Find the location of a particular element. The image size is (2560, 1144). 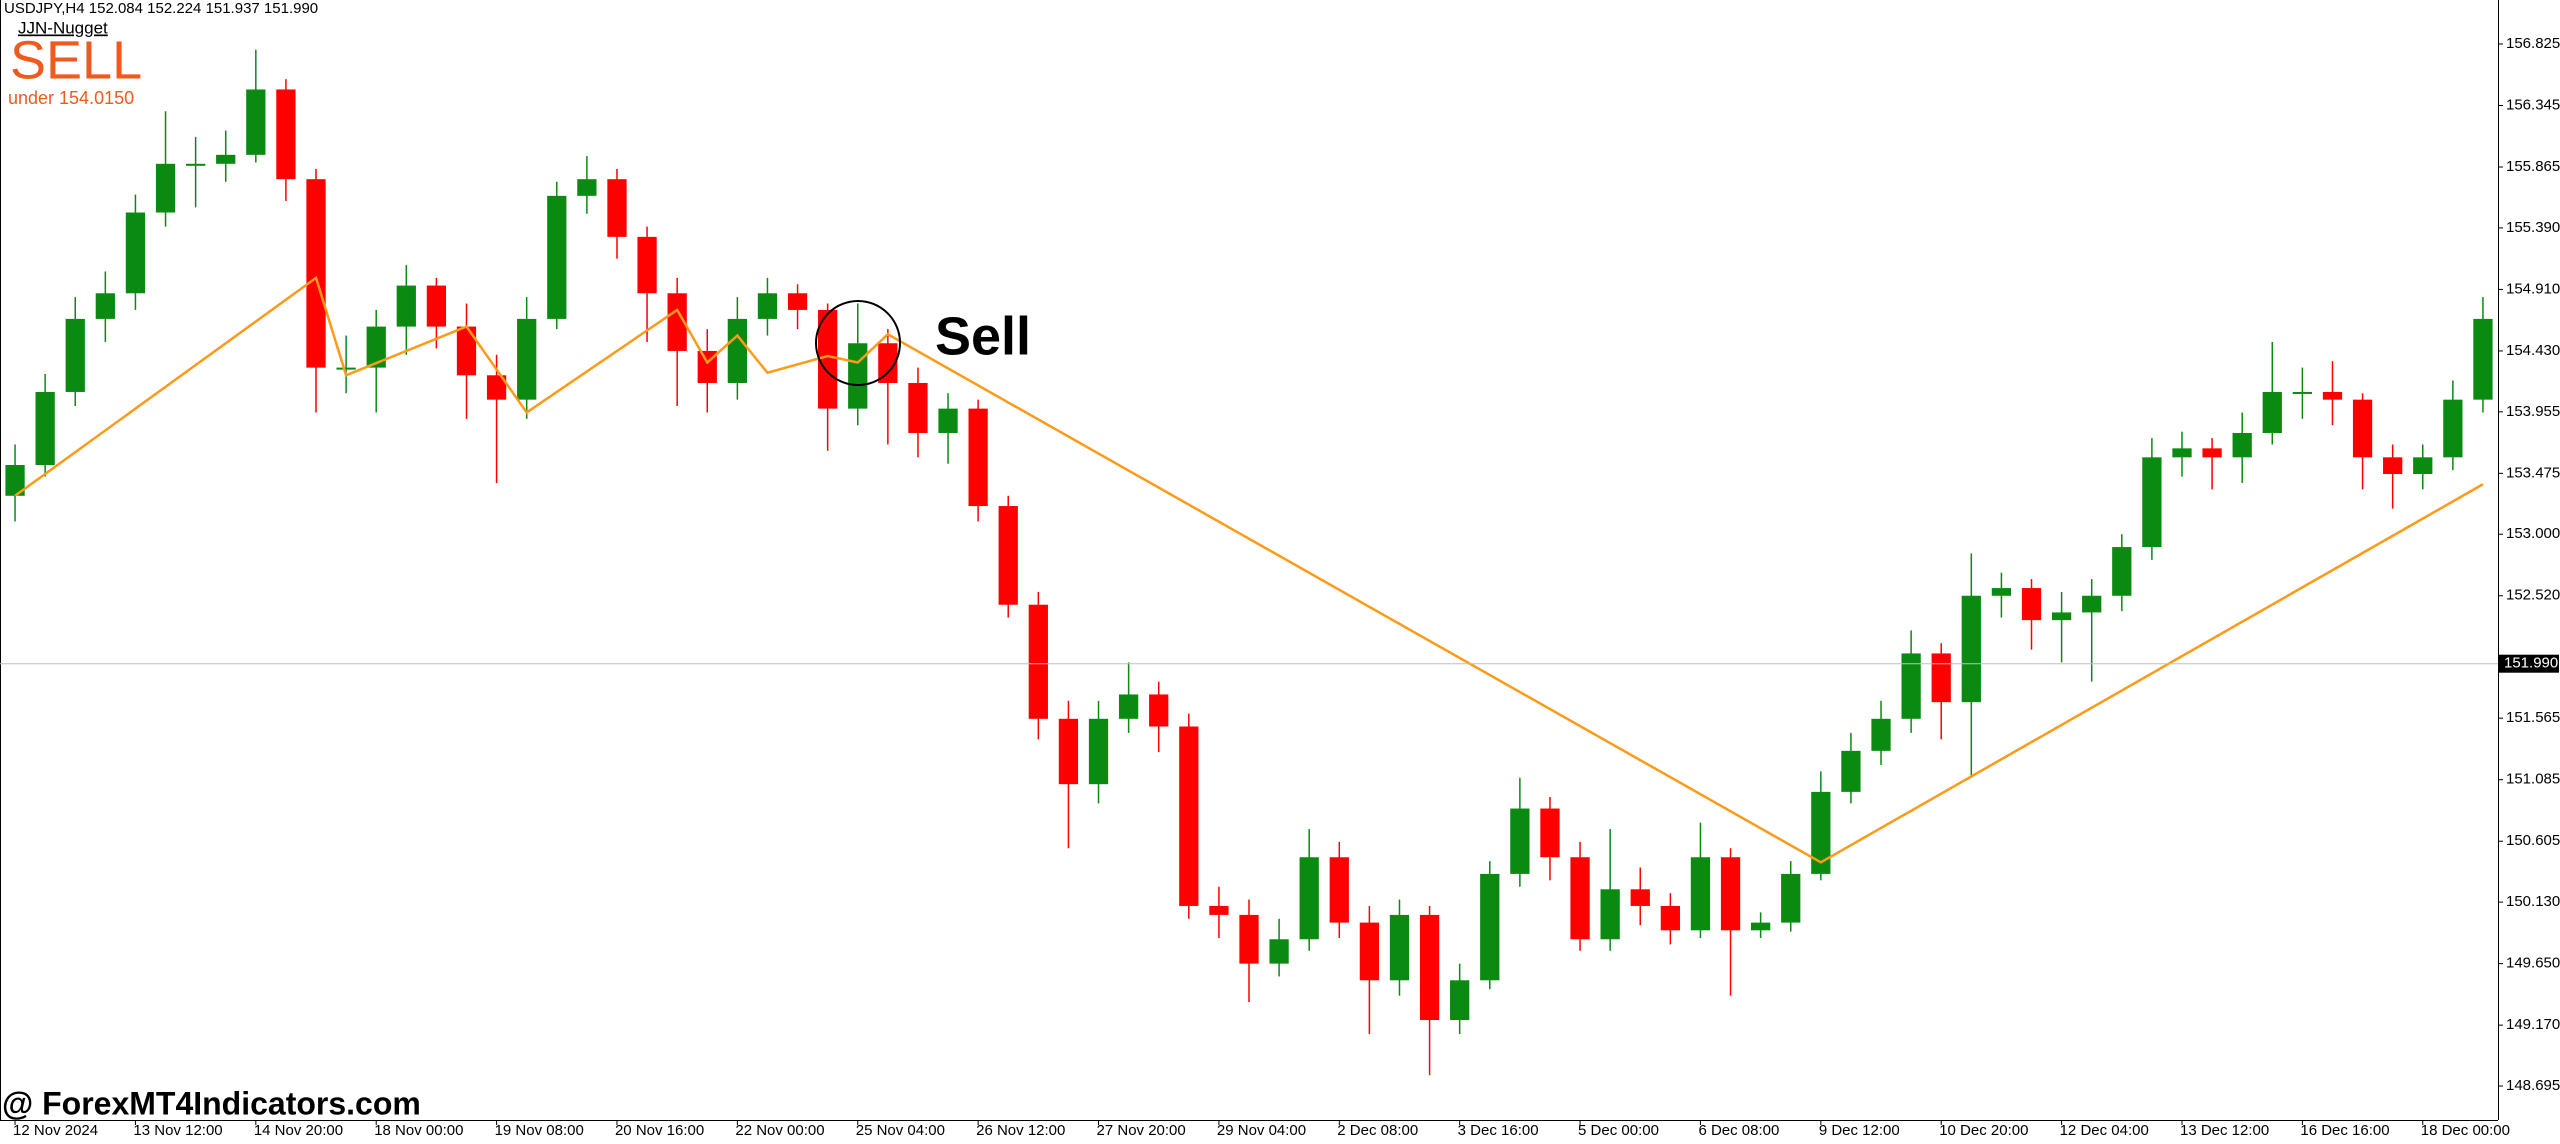

y-tick-label: 153.475 is located at coordinates (2533, 472).